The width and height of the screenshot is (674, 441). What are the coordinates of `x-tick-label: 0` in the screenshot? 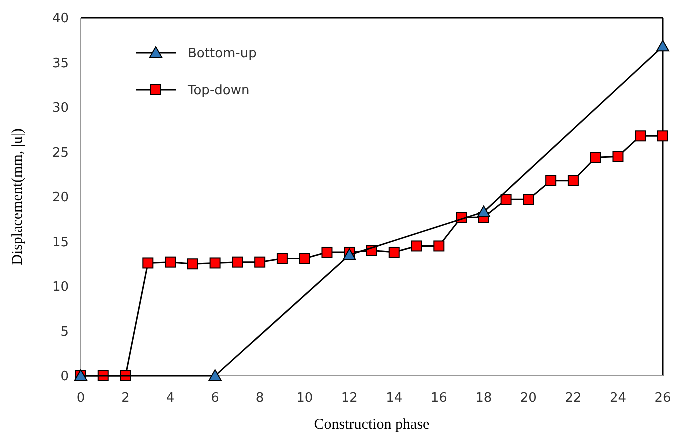 It's located at (81, 398).